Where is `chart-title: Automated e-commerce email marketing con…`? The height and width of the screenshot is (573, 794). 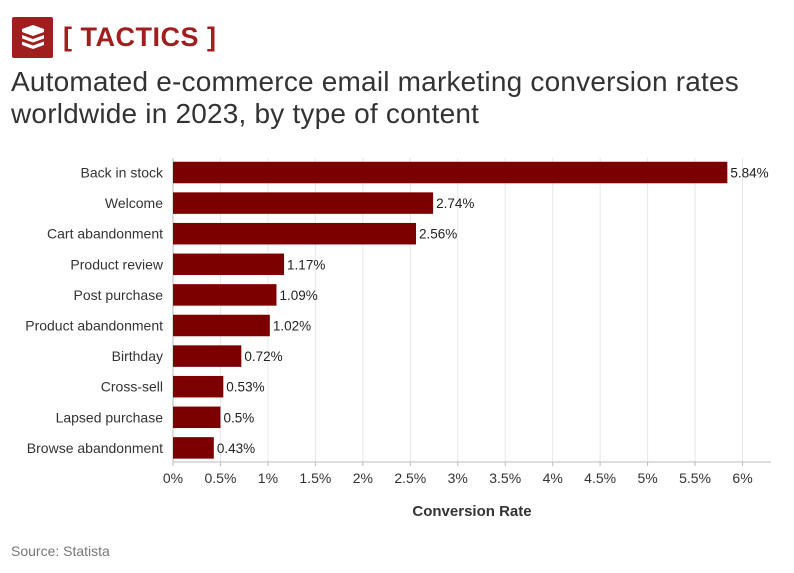
chart-title: Automated e-commerce email marketing con… is located at coordinates (398, 98).